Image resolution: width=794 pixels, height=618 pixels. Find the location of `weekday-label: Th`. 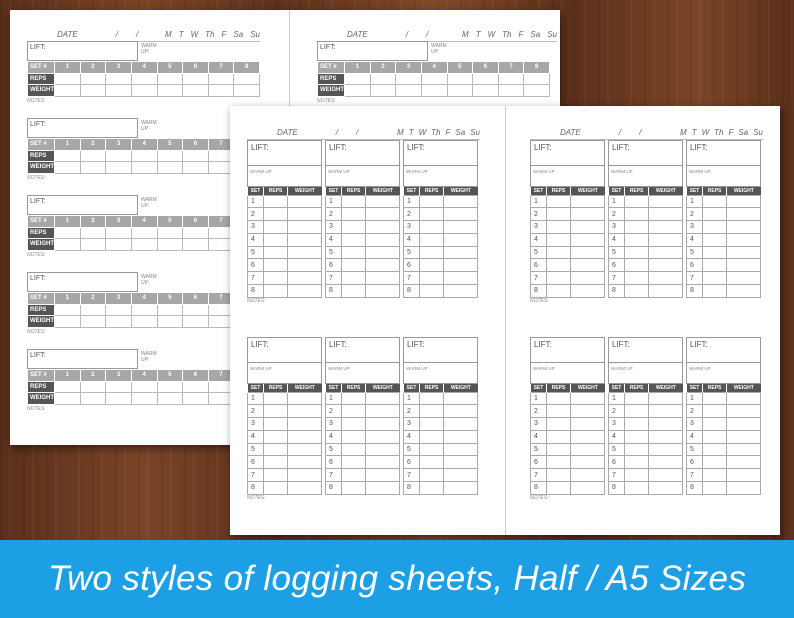

weekday-label: Th is located at coordinates (436, 132).